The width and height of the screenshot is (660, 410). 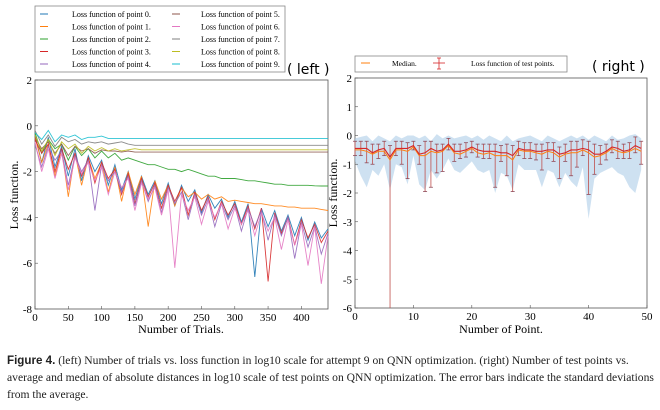 What do you see at coordinates (240, 64) in the screenshot?
I see `legend-label-point-9: Loss function of point 9.` at bounding box center [240, 64].